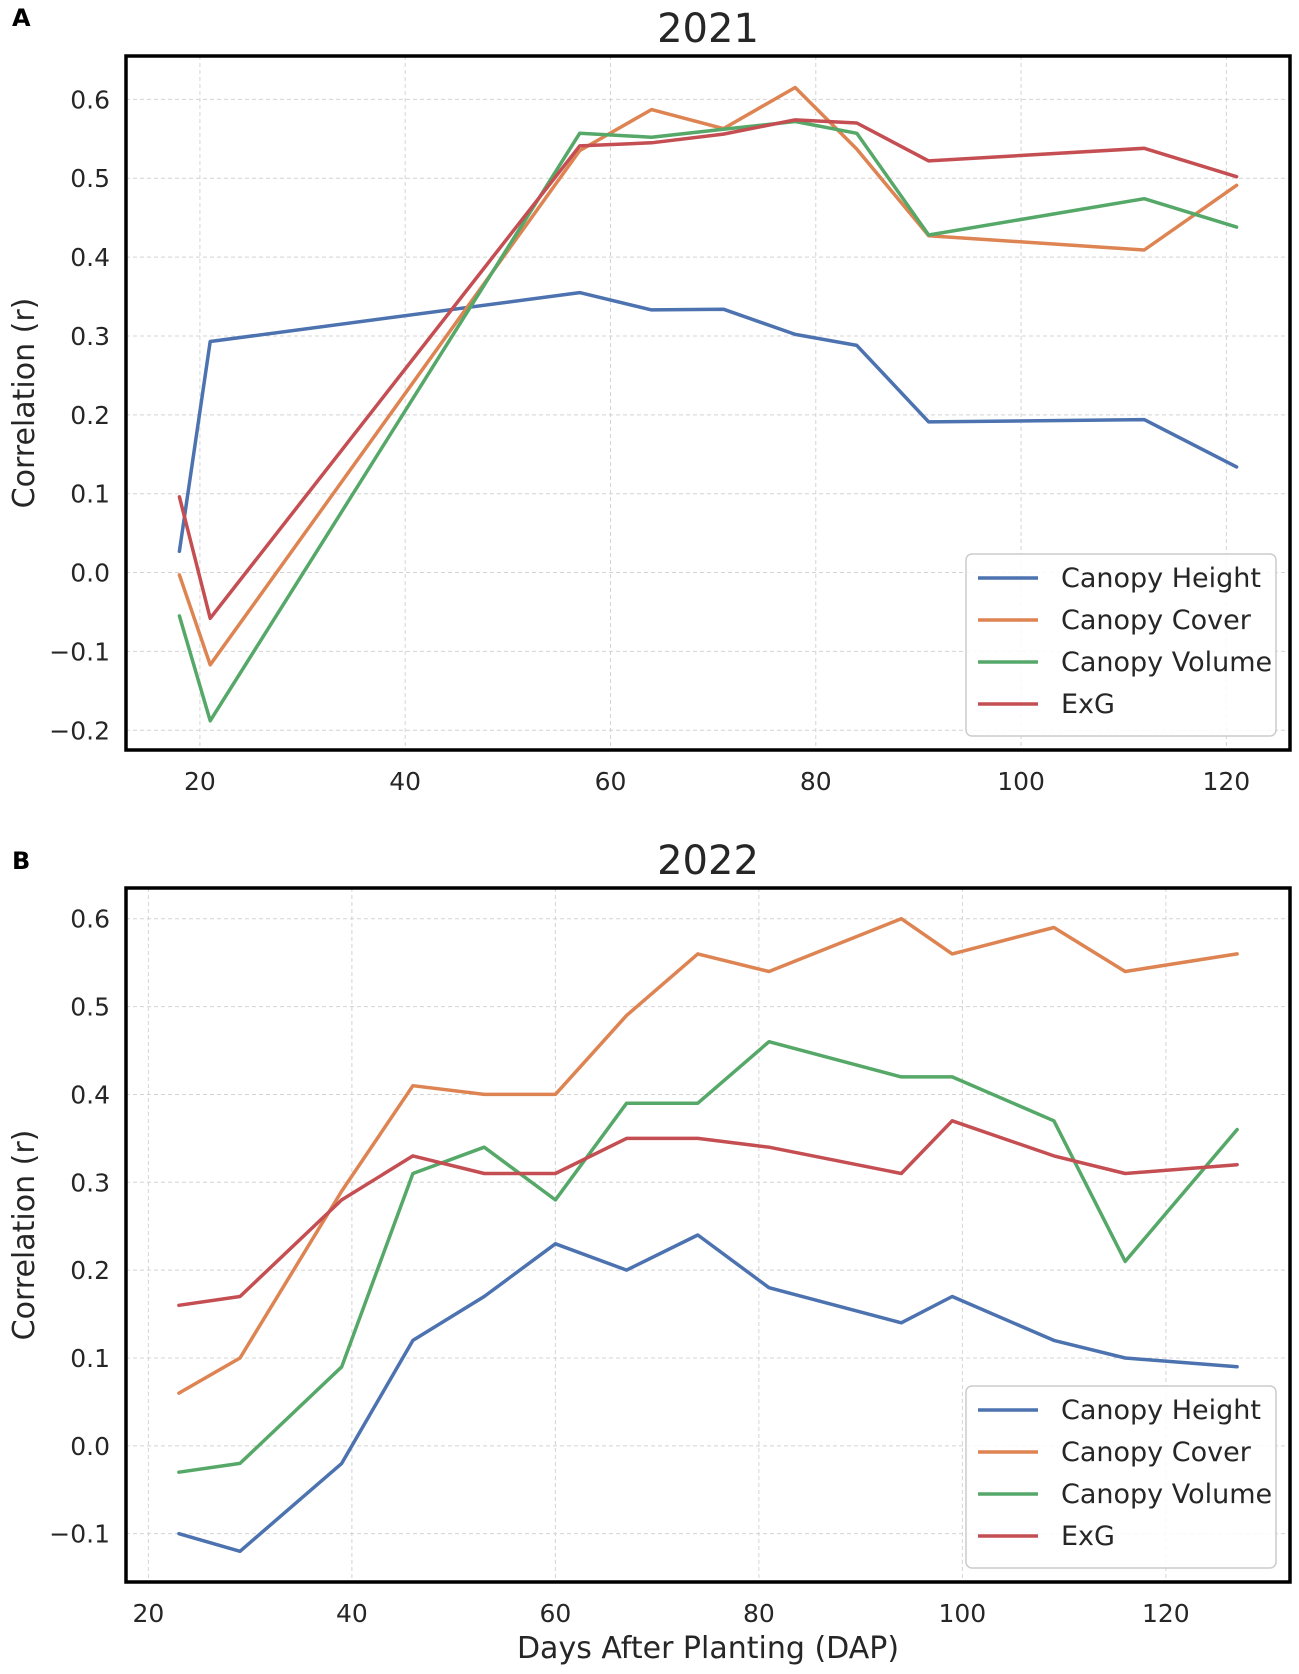 The width and height of the screenshot is (1299, 1674). I want to click on series-line-canopy-height, so click(708, 422).